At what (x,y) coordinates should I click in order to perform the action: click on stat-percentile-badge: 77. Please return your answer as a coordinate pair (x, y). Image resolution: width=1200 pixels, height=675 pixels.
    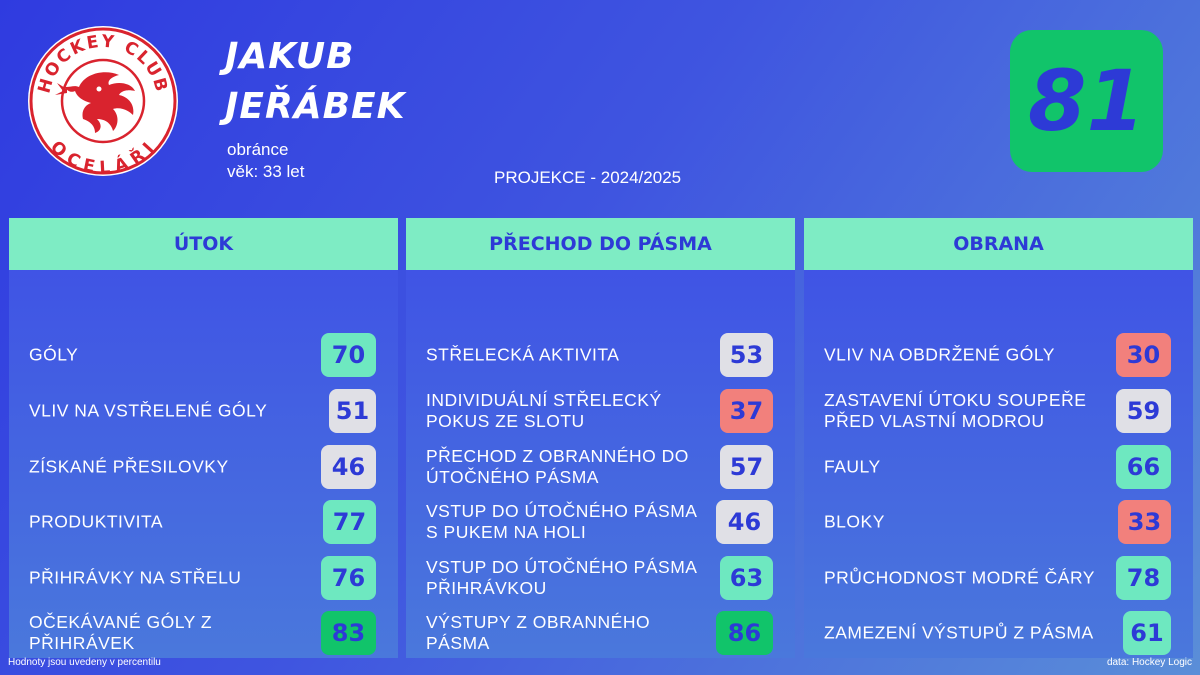
    Looking at the image, I should click on (349, 522).